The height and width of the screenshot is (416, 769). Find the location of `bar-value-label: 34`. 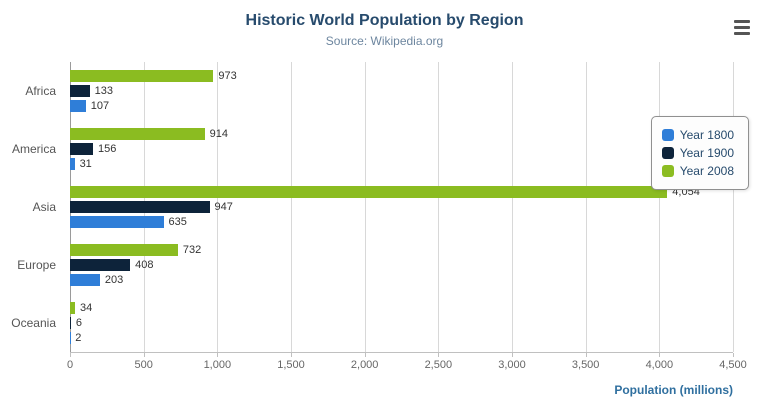

bar-value-label: 34 is located at coordinates (86, 308).